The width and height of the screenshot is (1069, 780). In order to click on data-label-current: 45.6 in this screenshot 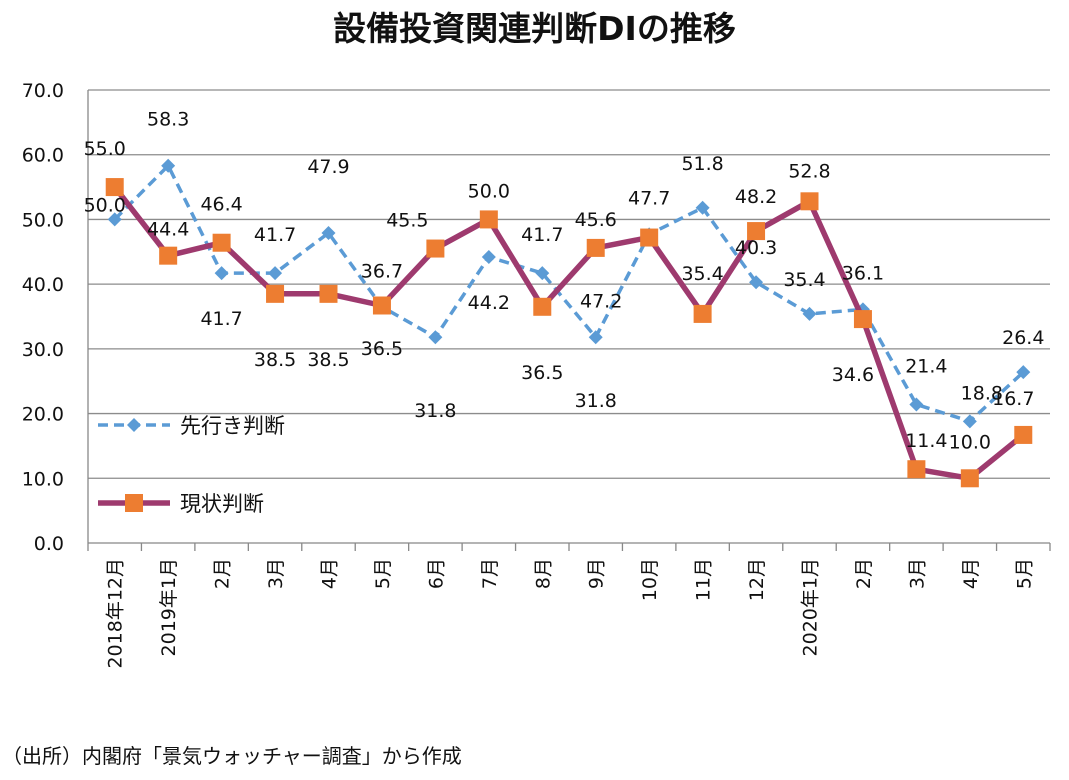, I will do `click(596, 220)`.